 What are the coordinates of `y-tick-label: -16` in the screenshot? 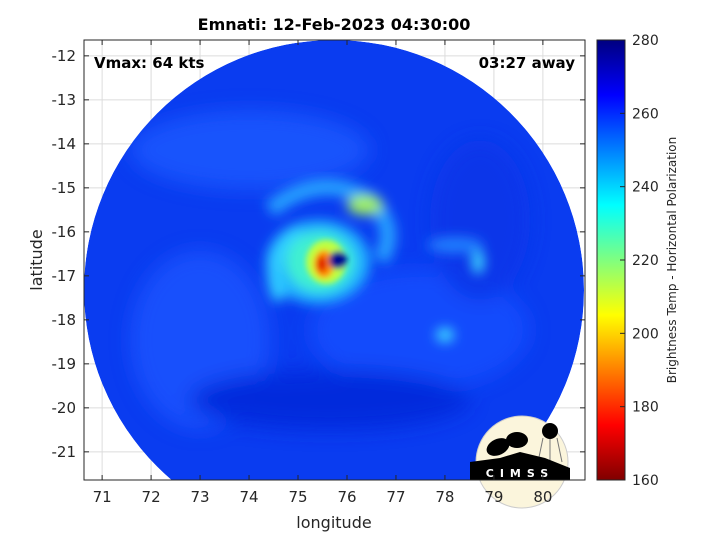 It's located at (64, 232).